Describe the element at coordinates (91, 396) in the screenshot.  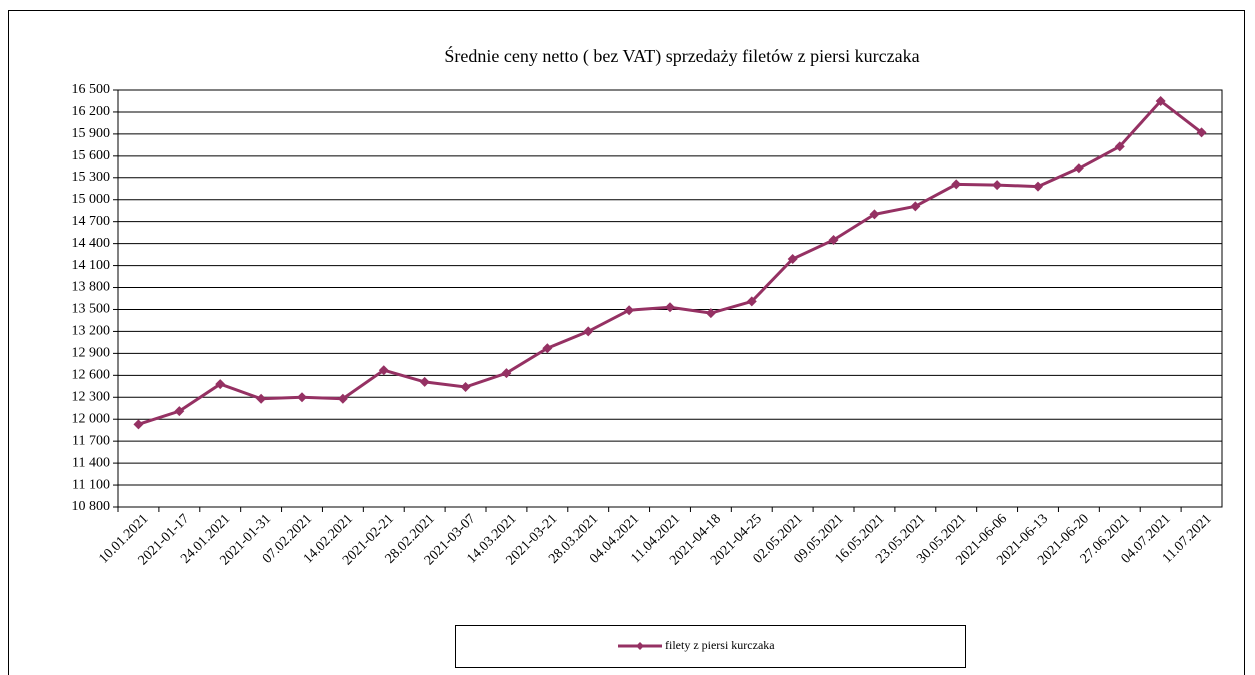
I see `y-tick-label: 12 300` at that location.